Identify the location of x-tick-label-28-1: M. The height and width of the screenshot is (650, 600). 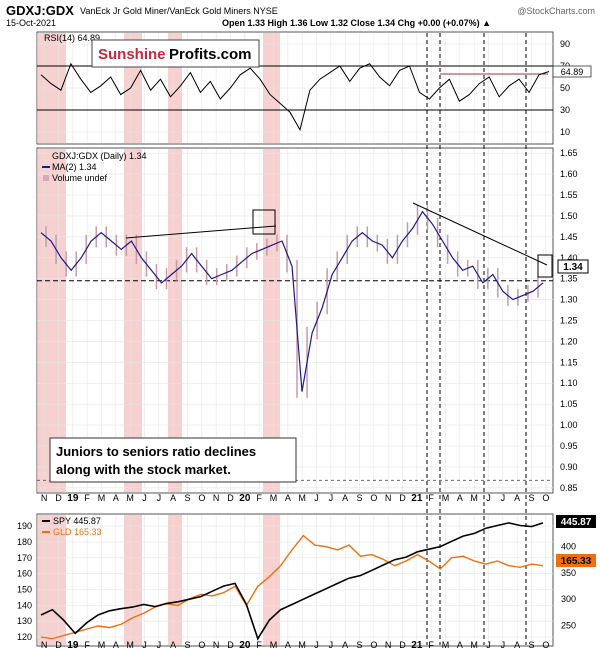
(446, 645).